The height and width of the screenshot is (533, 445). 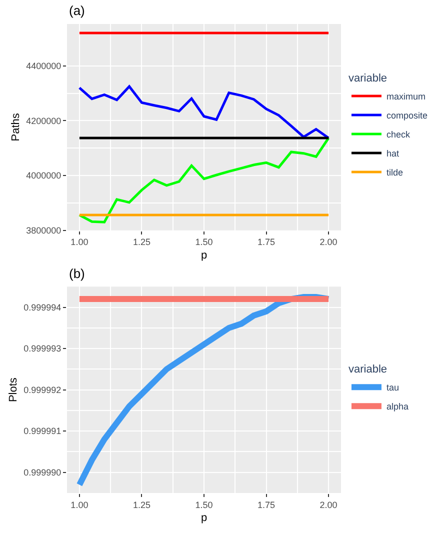 What do you see at coordinates (407, 115) in the screenshot?
I see `legend-label: composite` at bounding box center [407, 115].